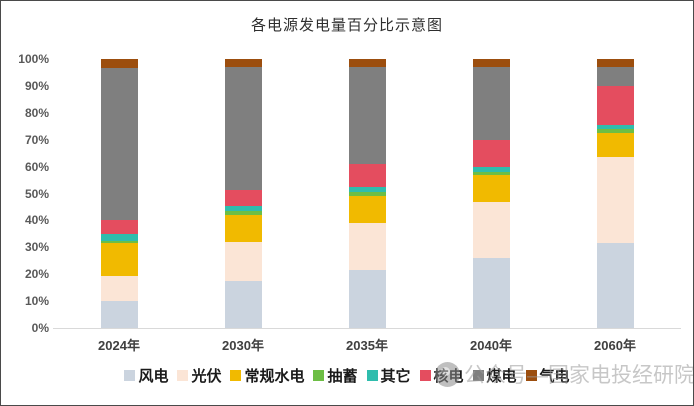  I want to click on stacked-bar-2030年, so click(243, 193).